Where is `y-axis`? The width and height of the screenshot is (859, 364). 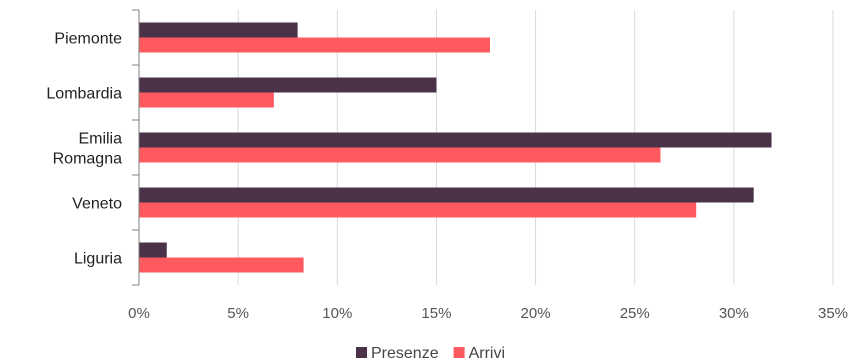
y-axis is located at coordinates (136, 147).